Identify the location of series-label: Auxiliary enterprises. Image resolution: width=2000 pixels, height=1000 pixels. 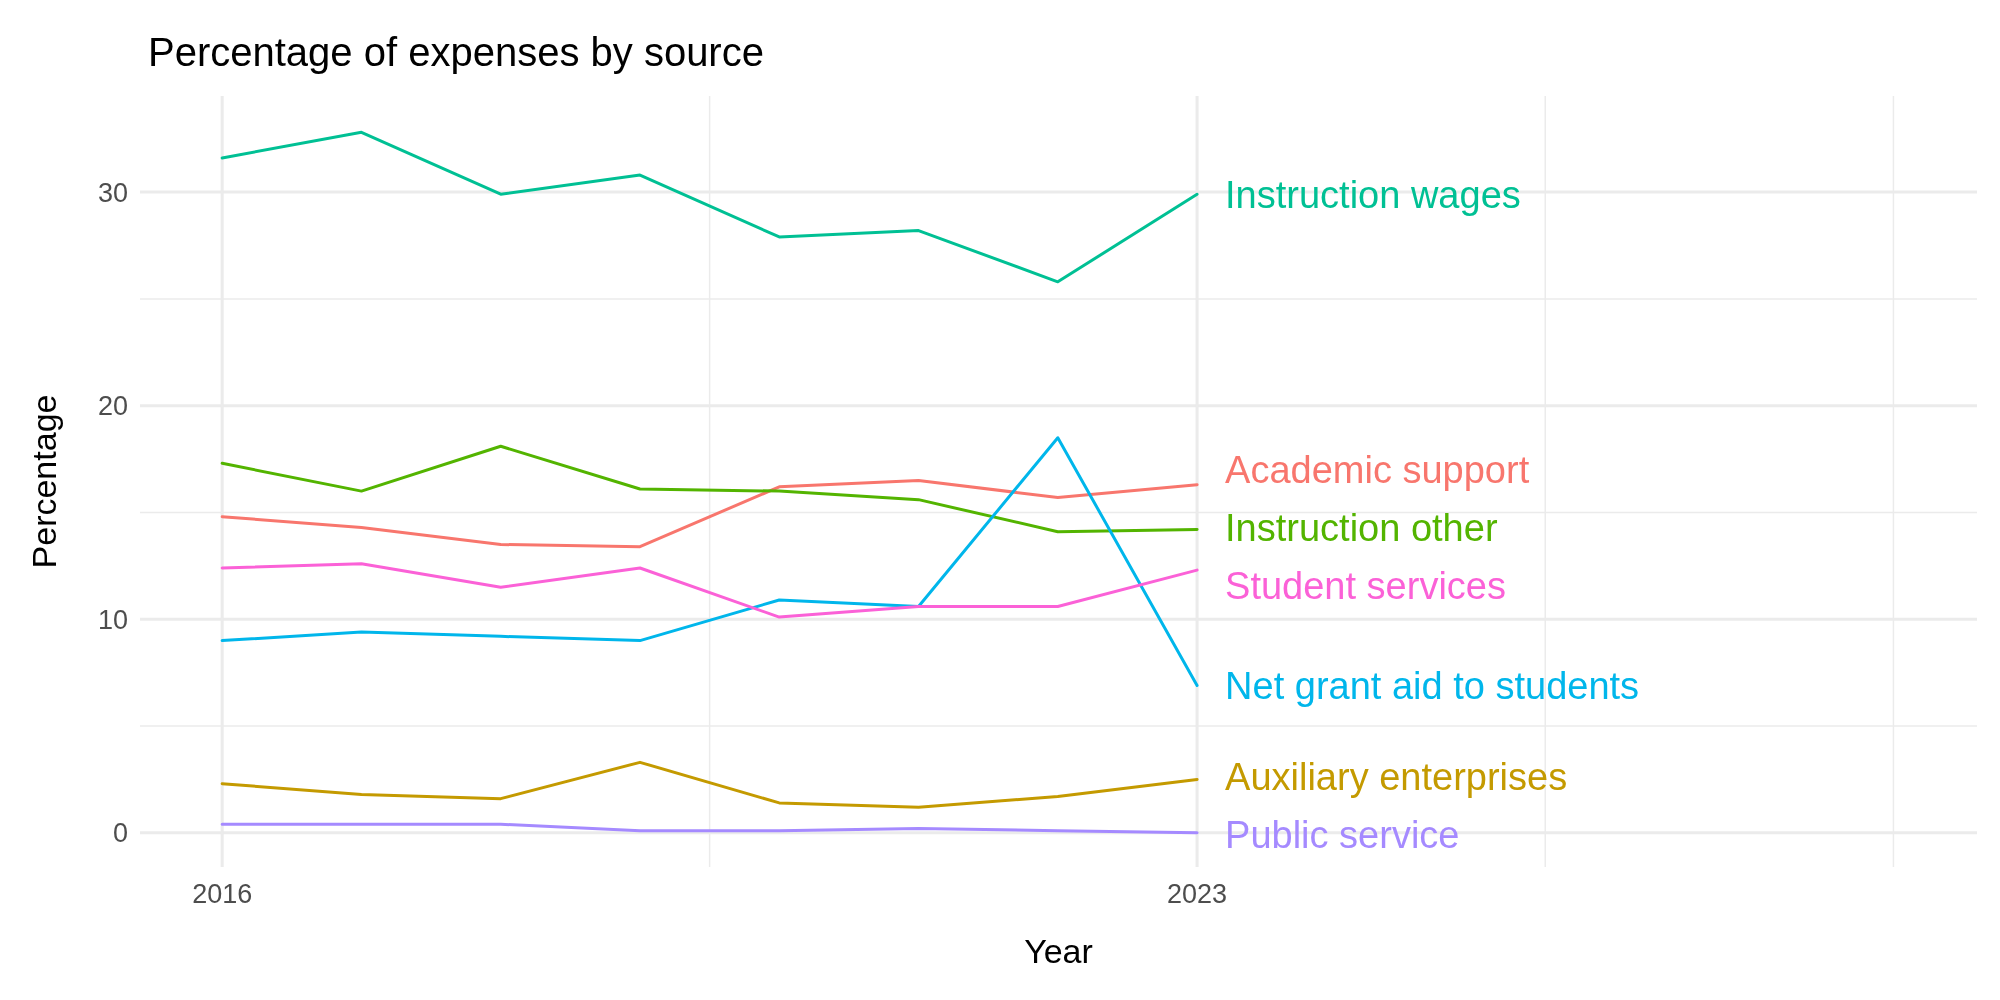
(1396, 777).